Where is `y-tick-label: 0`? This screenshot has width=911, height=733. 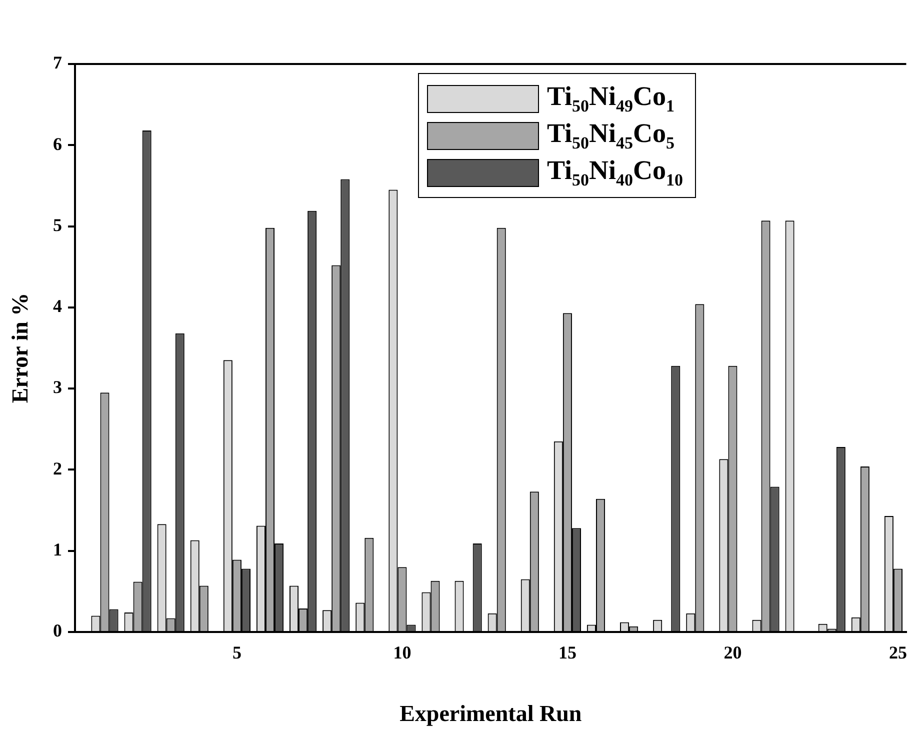 y-tick-label: 0 is located at coordinates (57, 630).